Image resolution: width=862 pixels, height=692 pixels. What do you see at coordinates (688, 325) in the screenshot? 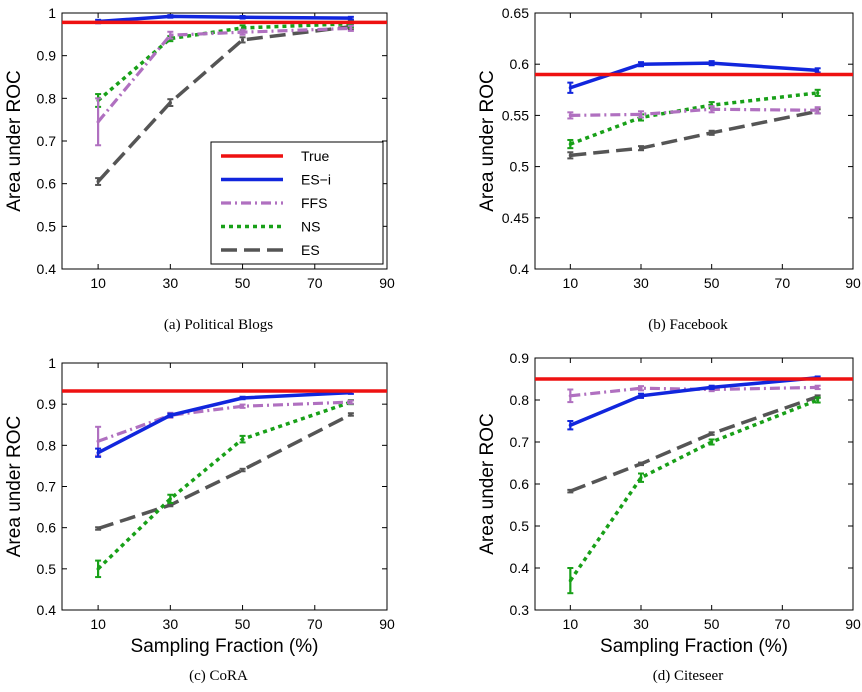
I see `subplot-caption: (b) Facebook` at bounding box center [688, 325].